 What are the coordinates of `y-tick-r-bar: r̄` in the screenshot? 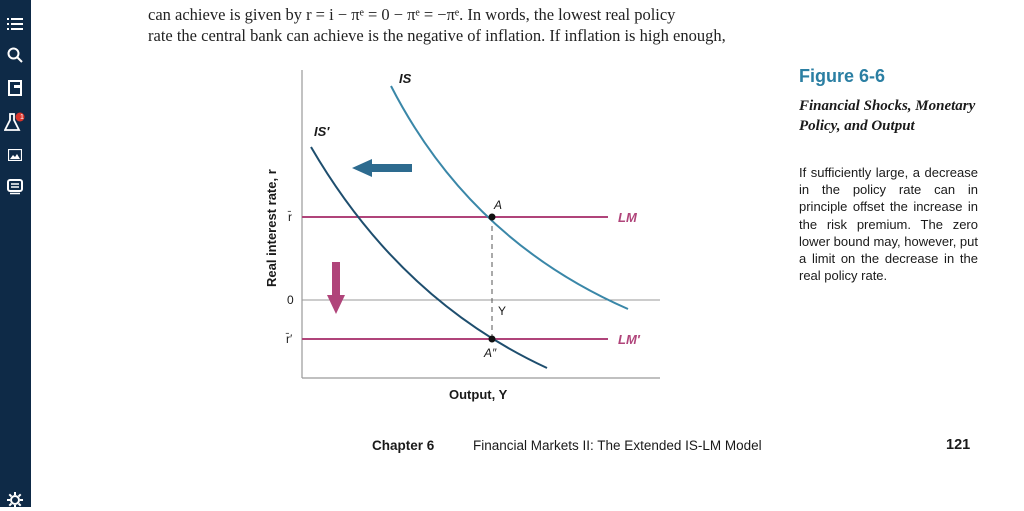 It's located at (289, 217).